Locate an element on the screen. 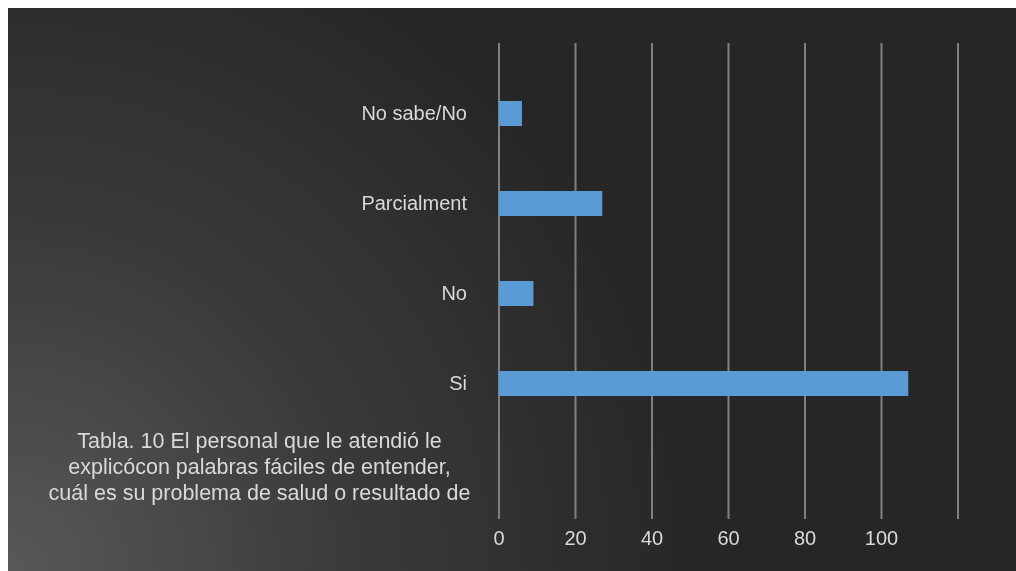 The height and width of the screenshot is (571, 1016). text: Tabla. 10 El personal que le atendió le explicócon palabras fáciles de entender, cuál es su problema de salud o resultado de is located at coordinates (259, 467).